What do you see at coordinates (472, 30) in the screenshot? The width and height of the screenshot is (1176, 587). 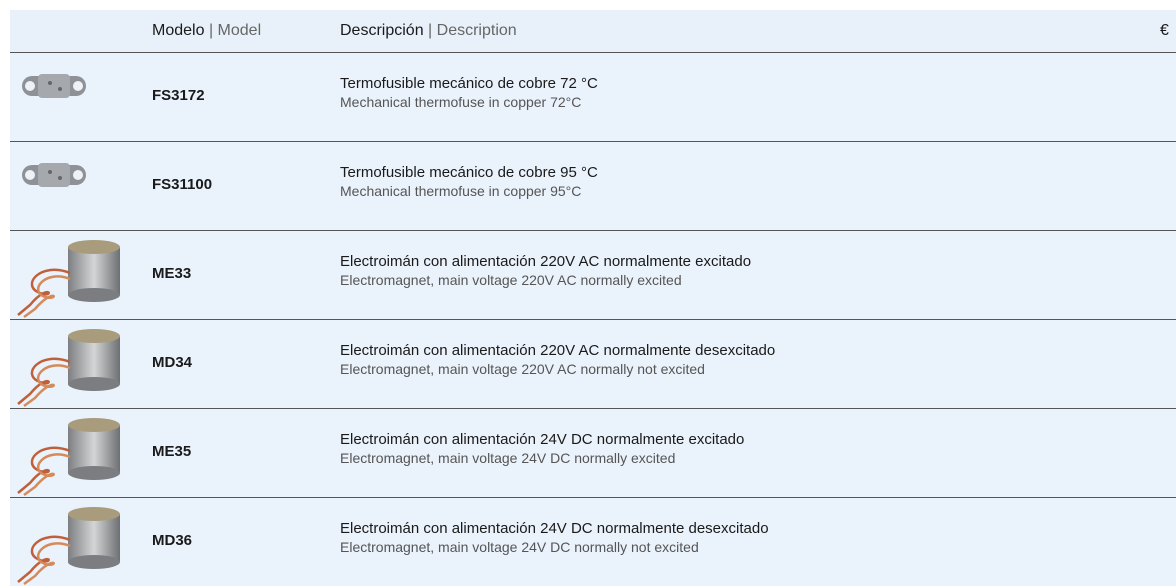 I see `header-description-en: | Description` at bounding box center [472, 30].